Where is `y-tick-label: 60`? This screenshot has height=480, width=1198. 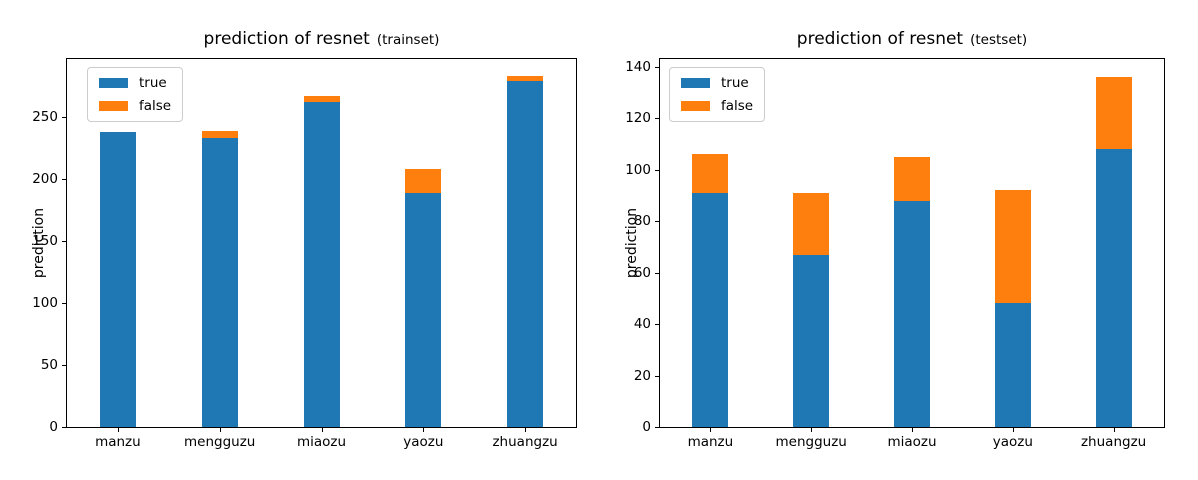
y-tick-label: 60 is located at coordinates (642, 272).